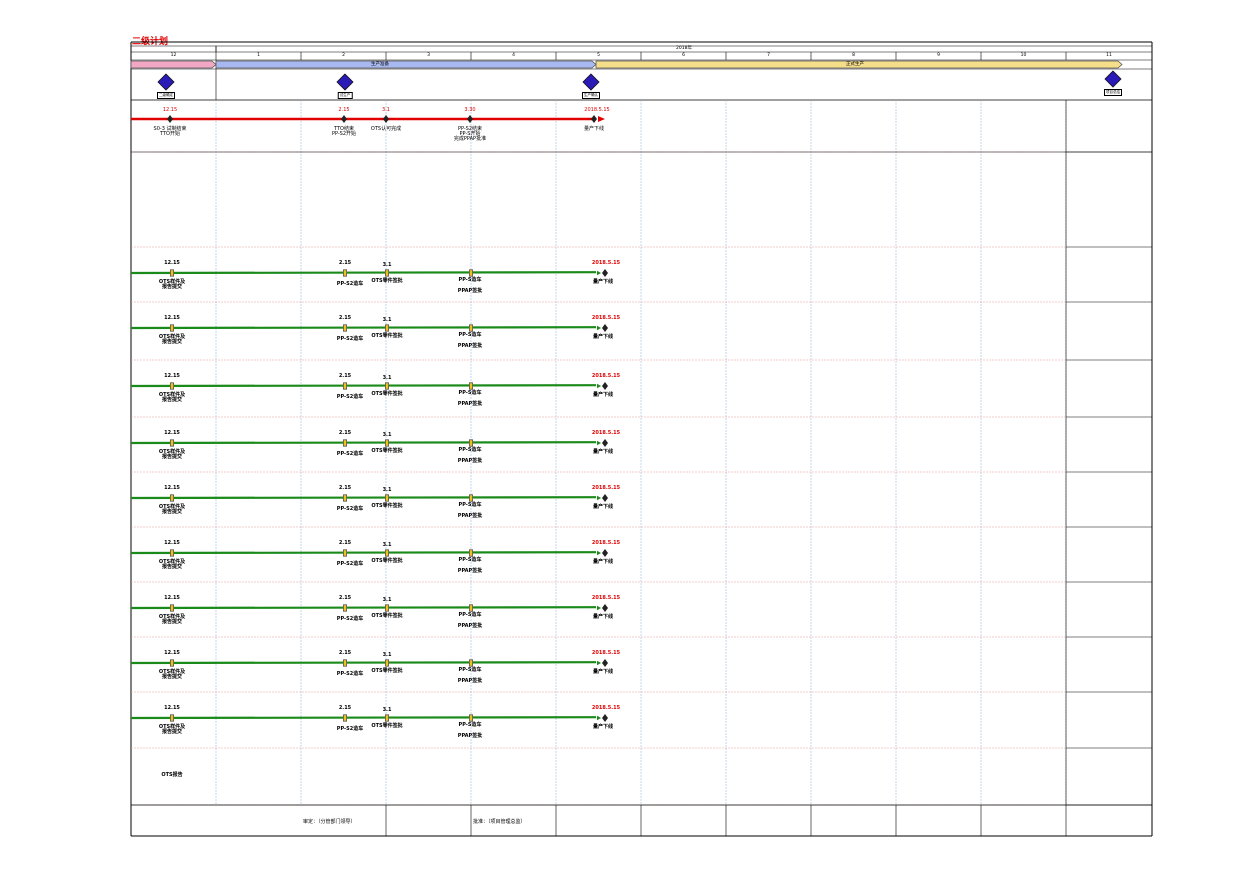  Describe the element at coordinates (598, 55) in the screenshot. I see `month-label-5: 5` at that location.